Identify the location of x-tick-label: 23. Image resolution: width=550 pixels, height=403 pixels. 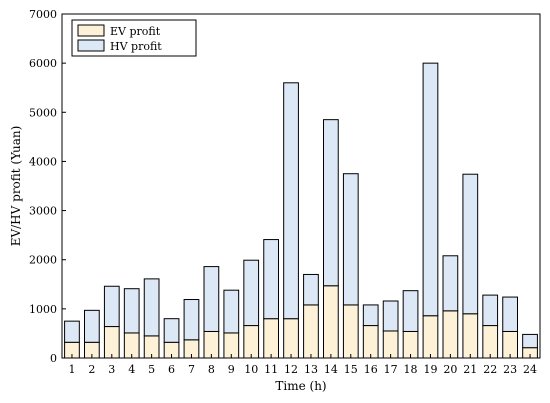
(510, 369).